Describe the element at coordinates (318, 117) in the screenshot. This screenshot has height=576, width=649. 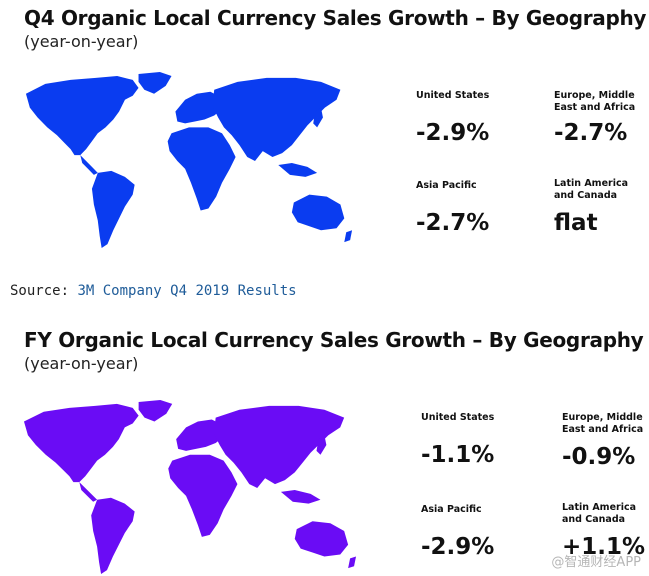
I see `q4-map-japan` at that location.